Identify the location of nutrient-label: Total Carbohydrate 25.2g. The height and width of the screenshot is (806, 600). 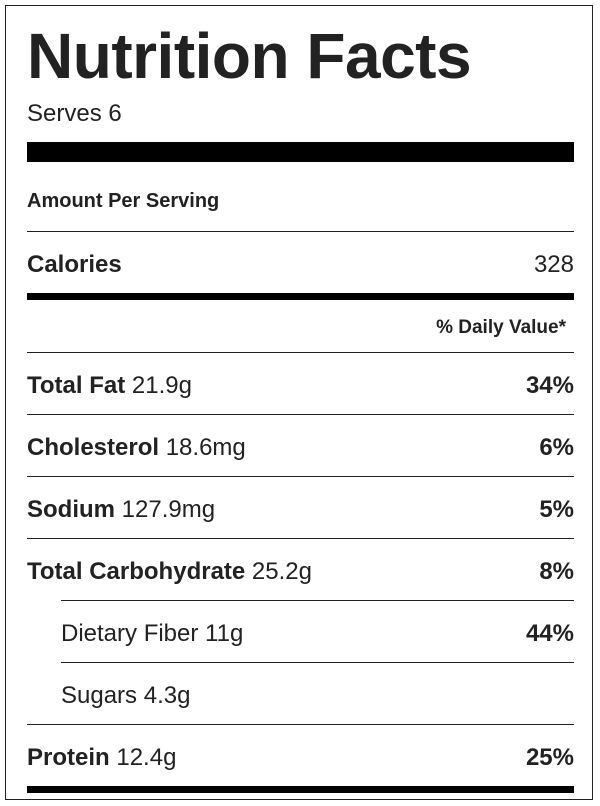
(169, 572).